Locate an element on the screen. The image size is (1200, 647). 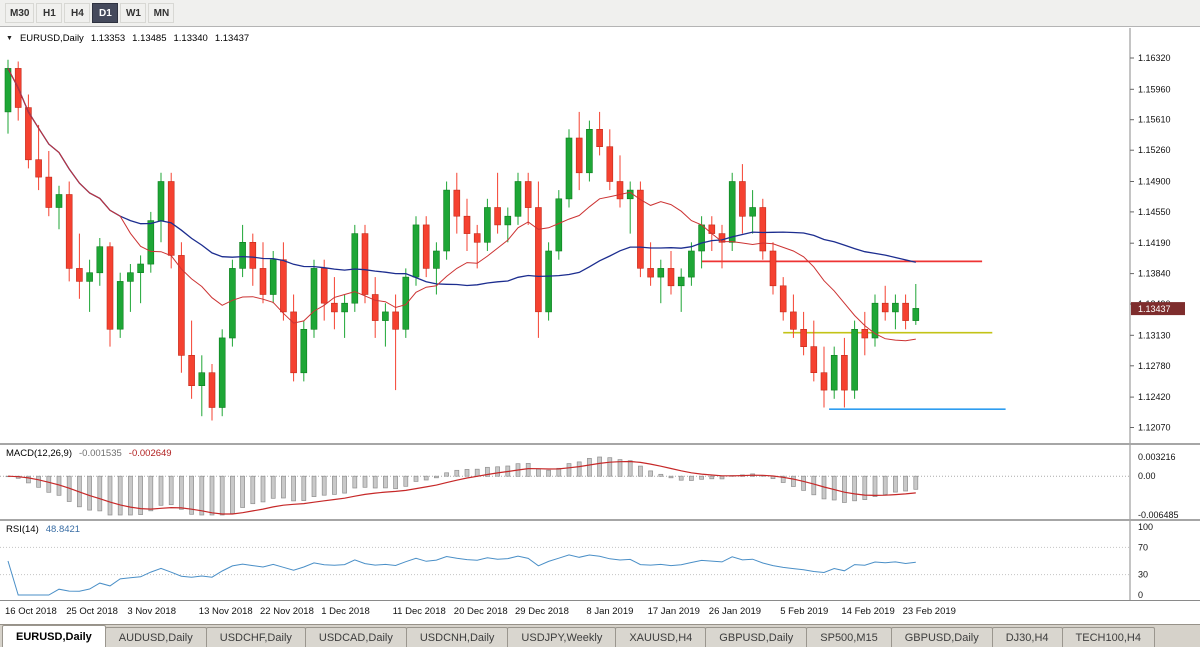
svg-text: 0 is located at coordinates (1140, 595).